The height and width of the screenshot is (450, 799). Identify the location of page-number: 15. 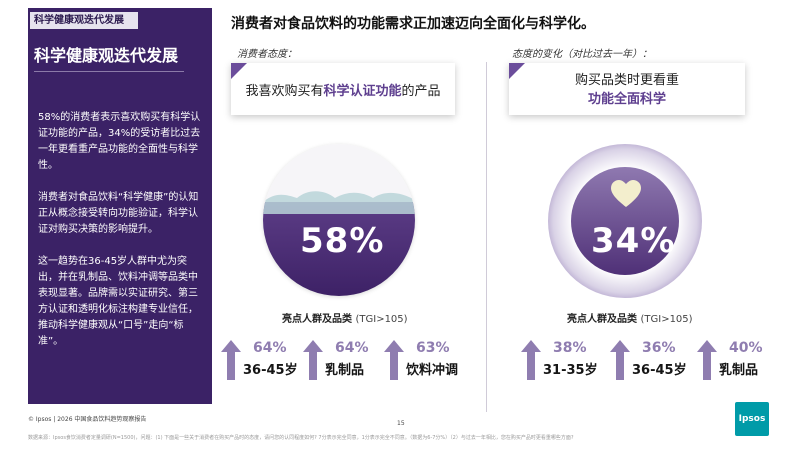
(401, 423).